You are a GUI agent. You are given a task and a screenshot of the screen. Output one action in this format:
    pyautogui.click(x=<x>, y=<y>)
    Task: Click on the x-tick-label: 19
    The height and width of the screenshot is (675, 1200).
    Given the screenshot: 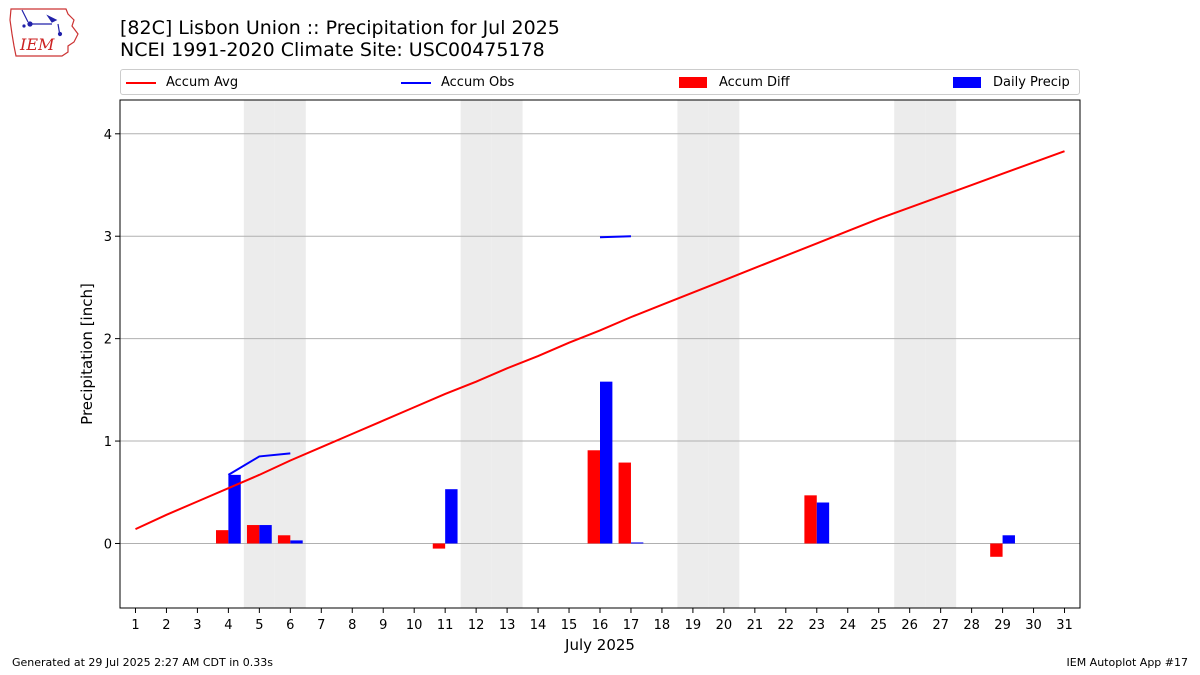 What is the action you would take?
    pyautogui.click(x=693, y=625)
    